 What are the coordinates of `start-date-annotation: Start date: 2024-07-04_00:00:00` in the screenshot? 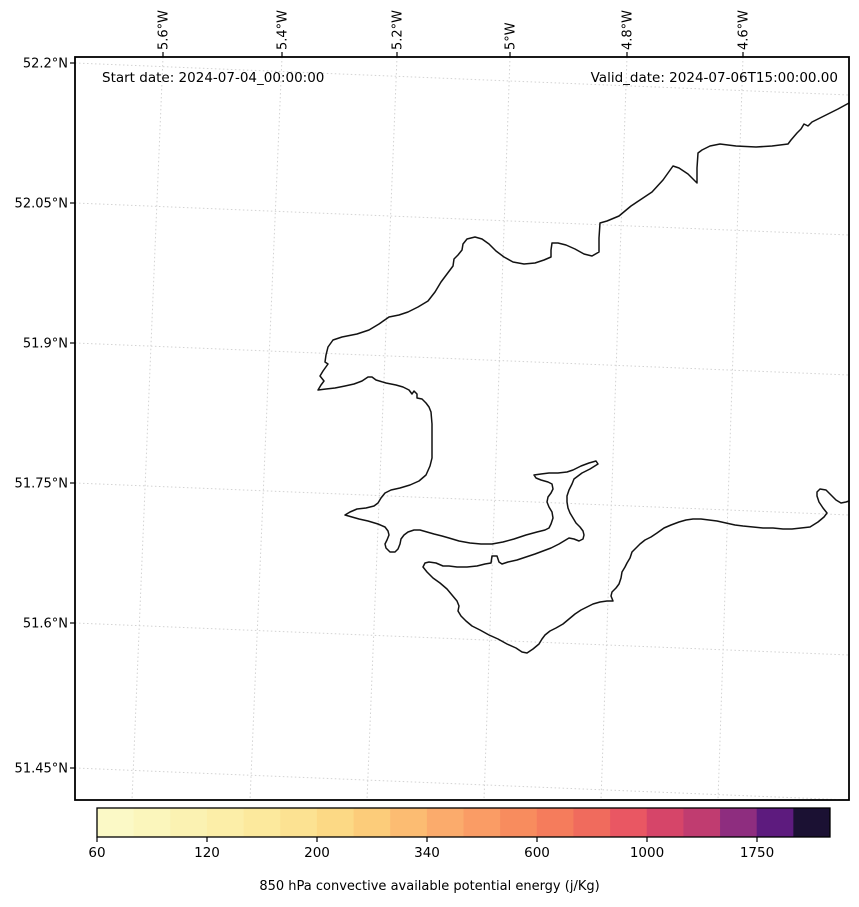 It's located at (213, 78).